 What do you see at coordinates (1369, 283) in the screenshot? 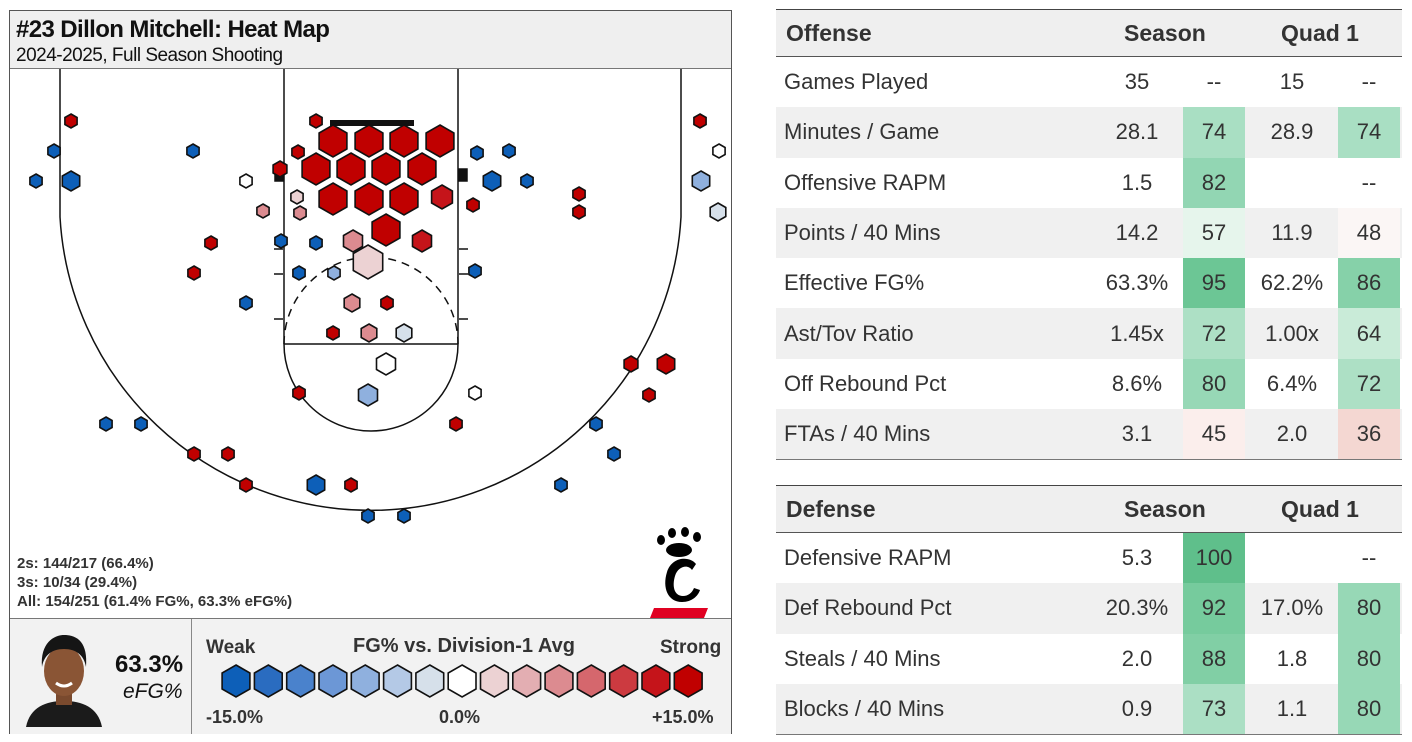
I see `quad1-percentile: 86` at bounding box center [1369, 283].